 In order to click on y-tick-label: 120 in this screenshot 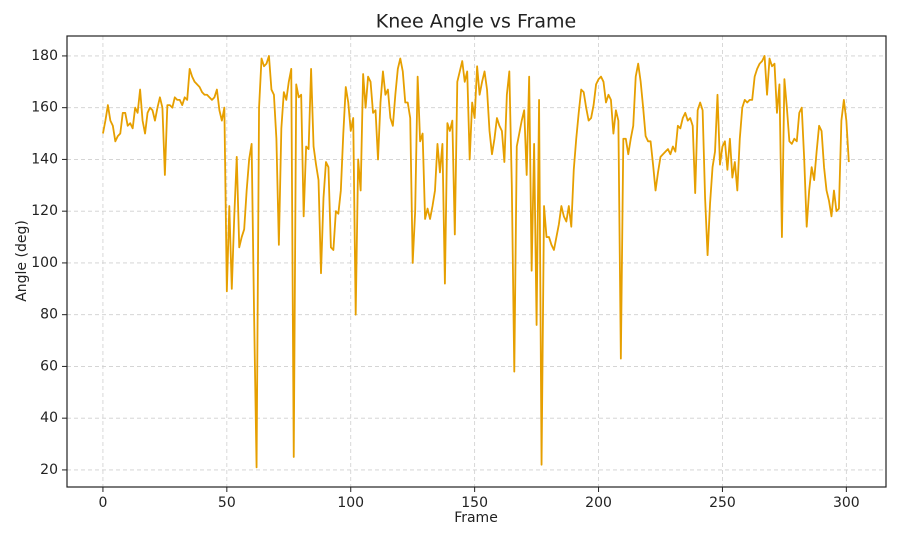, I will do `click(44, 211)`.